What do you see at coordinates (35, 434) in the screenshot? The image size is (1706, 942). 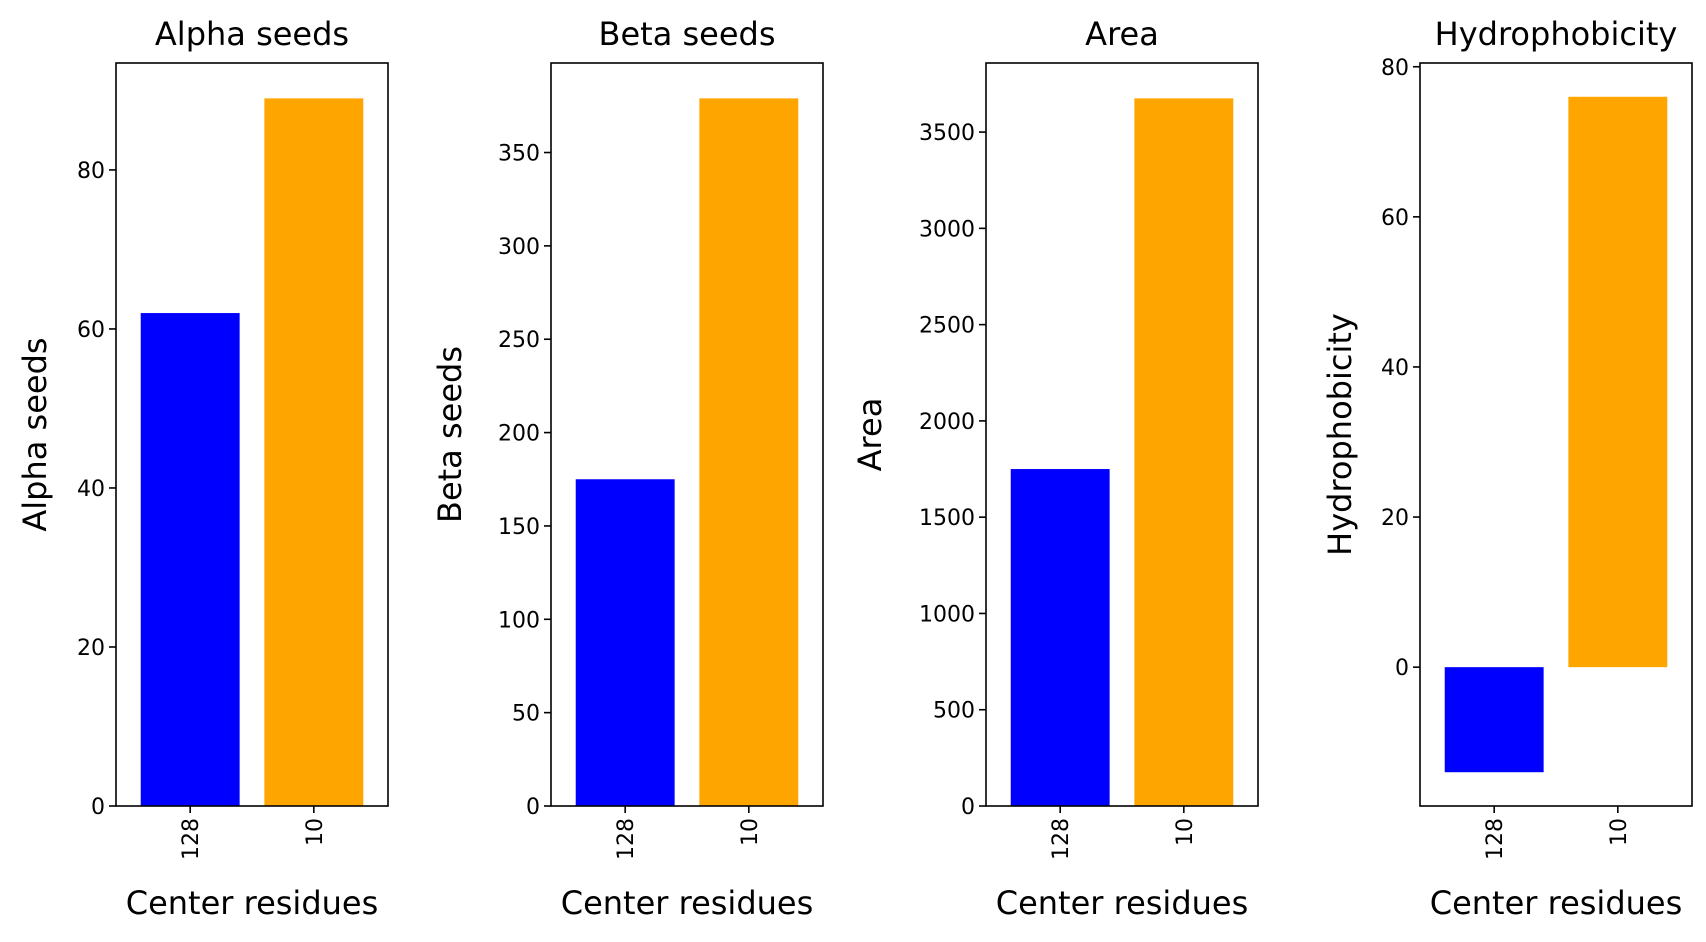 I see `y-axis-label: Alpha seeds` at bounding box center [35, 434].